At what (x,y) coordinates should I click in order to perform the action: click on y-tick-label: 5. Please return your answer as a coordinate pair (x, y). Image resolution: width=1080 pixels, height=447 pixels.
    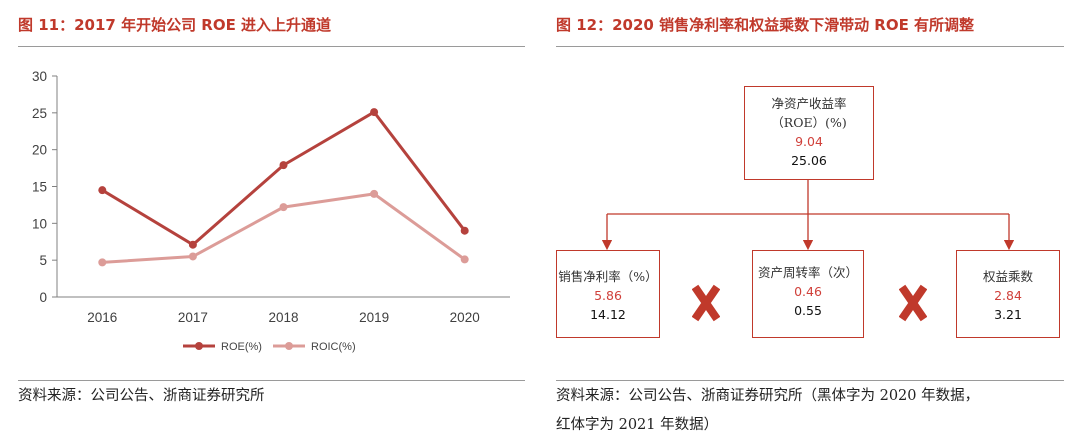
    Looking at the image, I should click on (43, 260).